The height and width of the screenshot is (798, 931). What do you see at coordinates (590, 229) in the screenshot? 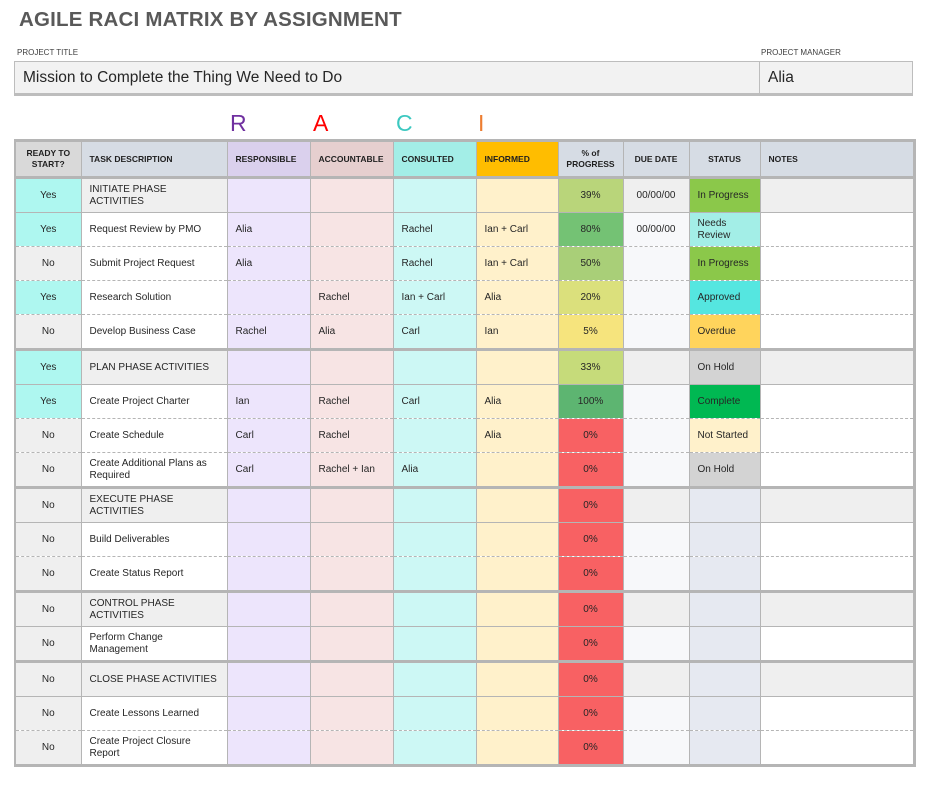
I see `progress-cell: 80%` at bounding box center [590, 229].